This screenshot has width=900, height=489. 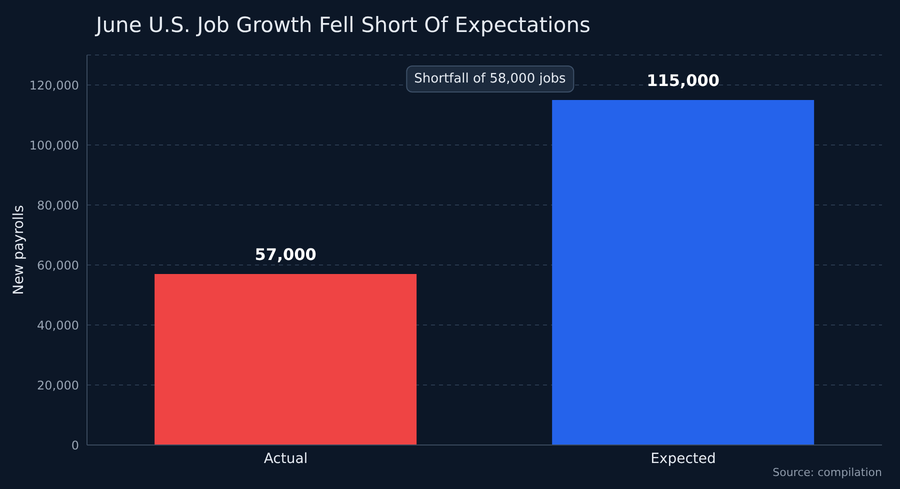 I want to click on data-label: 57,000, so click(x=285, y=254).